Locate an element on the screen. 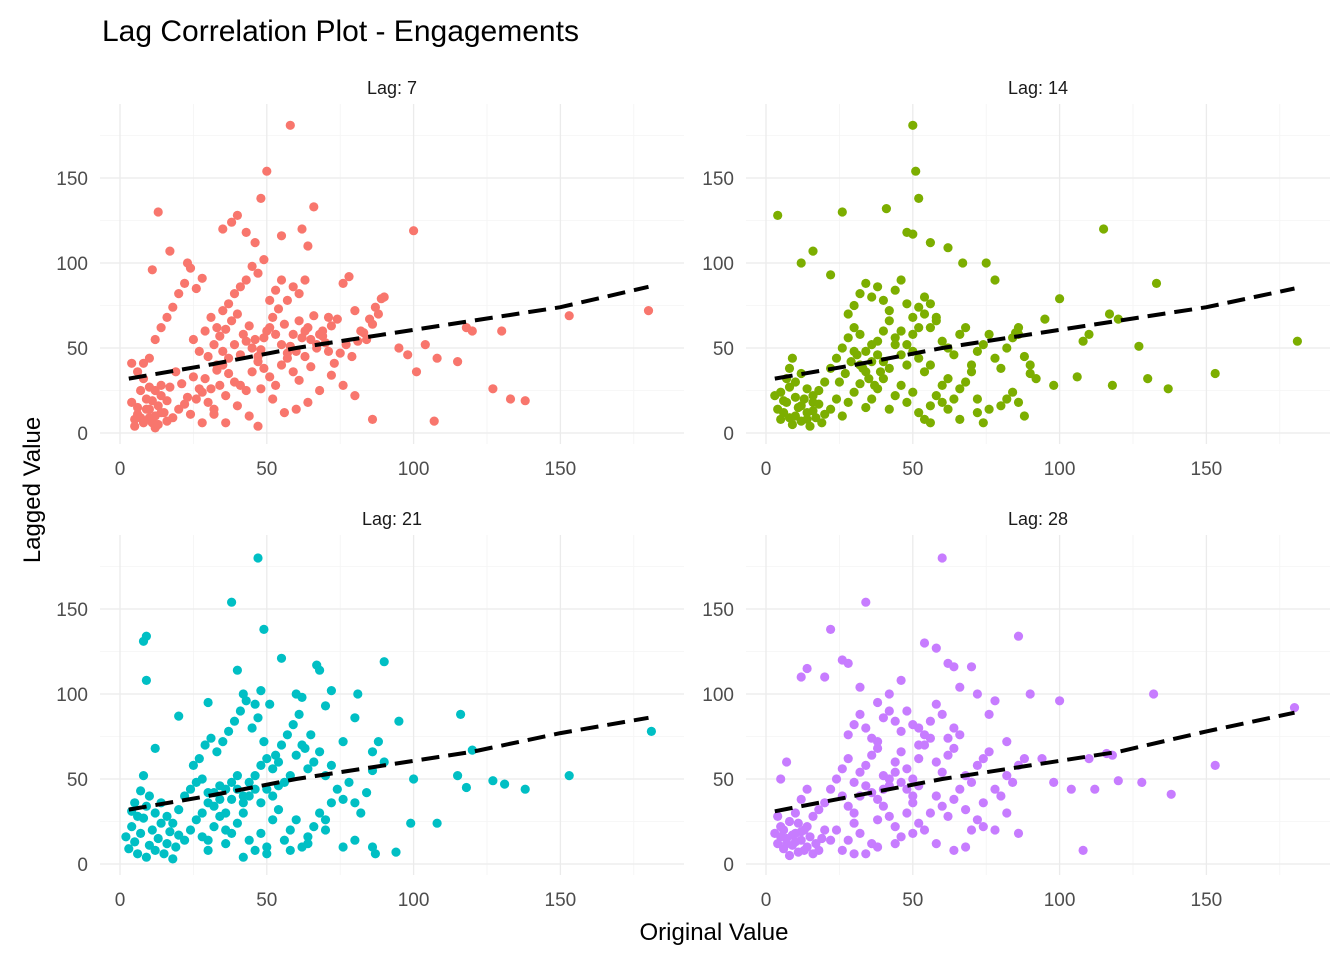  y-tick-label: 150 is located at coordinates (718, 610).